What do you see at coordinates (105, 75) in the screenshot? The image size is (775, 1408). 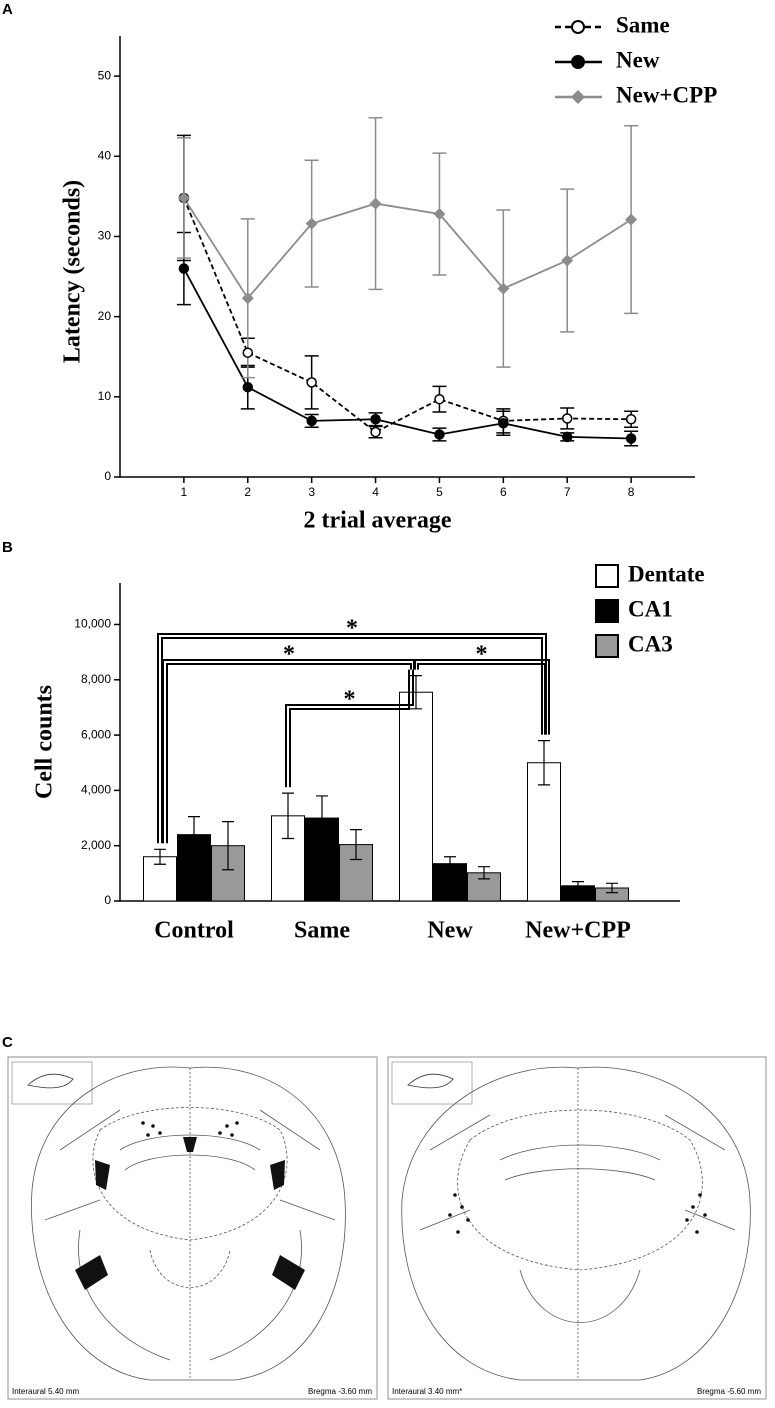 I see `y-tick-label: 50` at bounding box center [105, 75].